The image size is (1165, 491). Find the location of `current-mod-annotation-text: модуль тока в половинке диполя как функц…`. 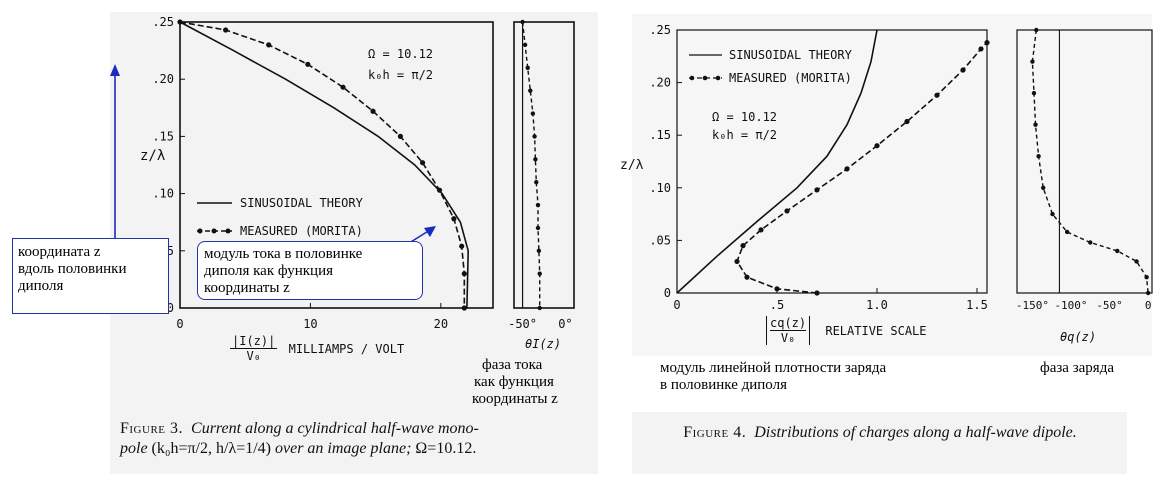

current-mod-annotation-text: модуль тока в половинке диполя как функц… is located at coordinates (313, 271).